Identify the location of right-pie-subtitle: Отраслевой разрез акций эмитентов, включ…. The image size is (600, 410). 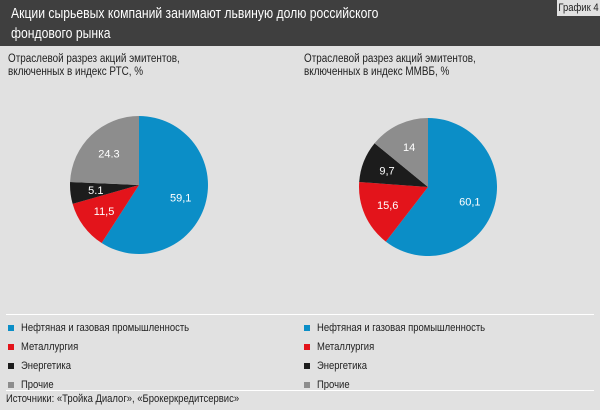
(390, 65).